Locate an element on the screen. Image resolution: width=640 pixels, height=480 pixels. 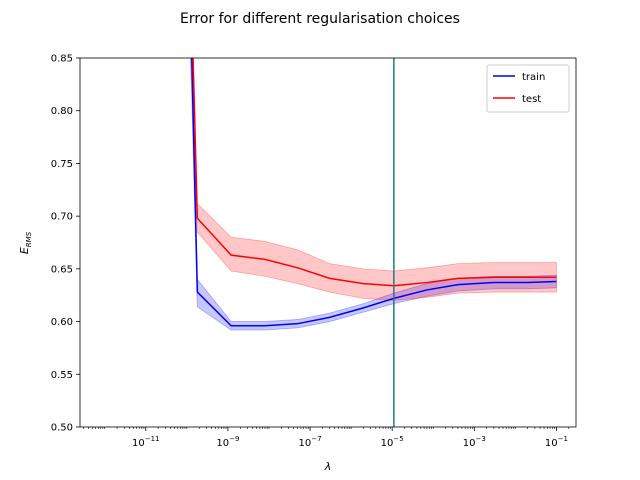
y-tick-label: 0.65 is located at coordinates (62, 269).